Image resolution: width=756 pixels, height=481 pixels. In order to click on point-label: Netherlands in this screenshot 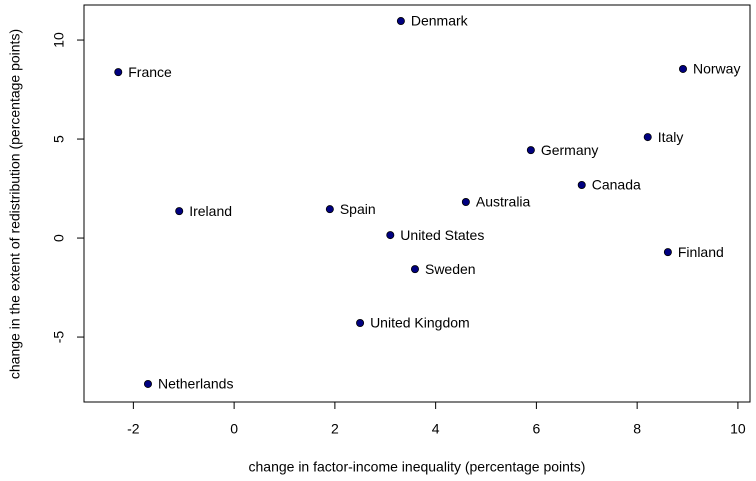, I will do `click(196, 384)`.